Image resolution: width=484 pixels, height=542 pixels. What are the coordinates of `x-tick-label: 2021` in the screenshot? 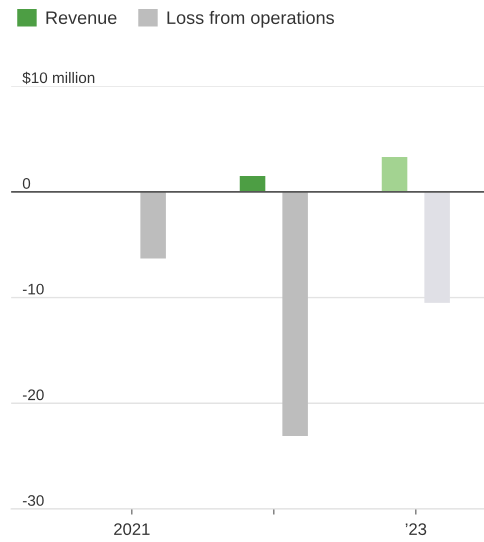 It's located at (132, 529).